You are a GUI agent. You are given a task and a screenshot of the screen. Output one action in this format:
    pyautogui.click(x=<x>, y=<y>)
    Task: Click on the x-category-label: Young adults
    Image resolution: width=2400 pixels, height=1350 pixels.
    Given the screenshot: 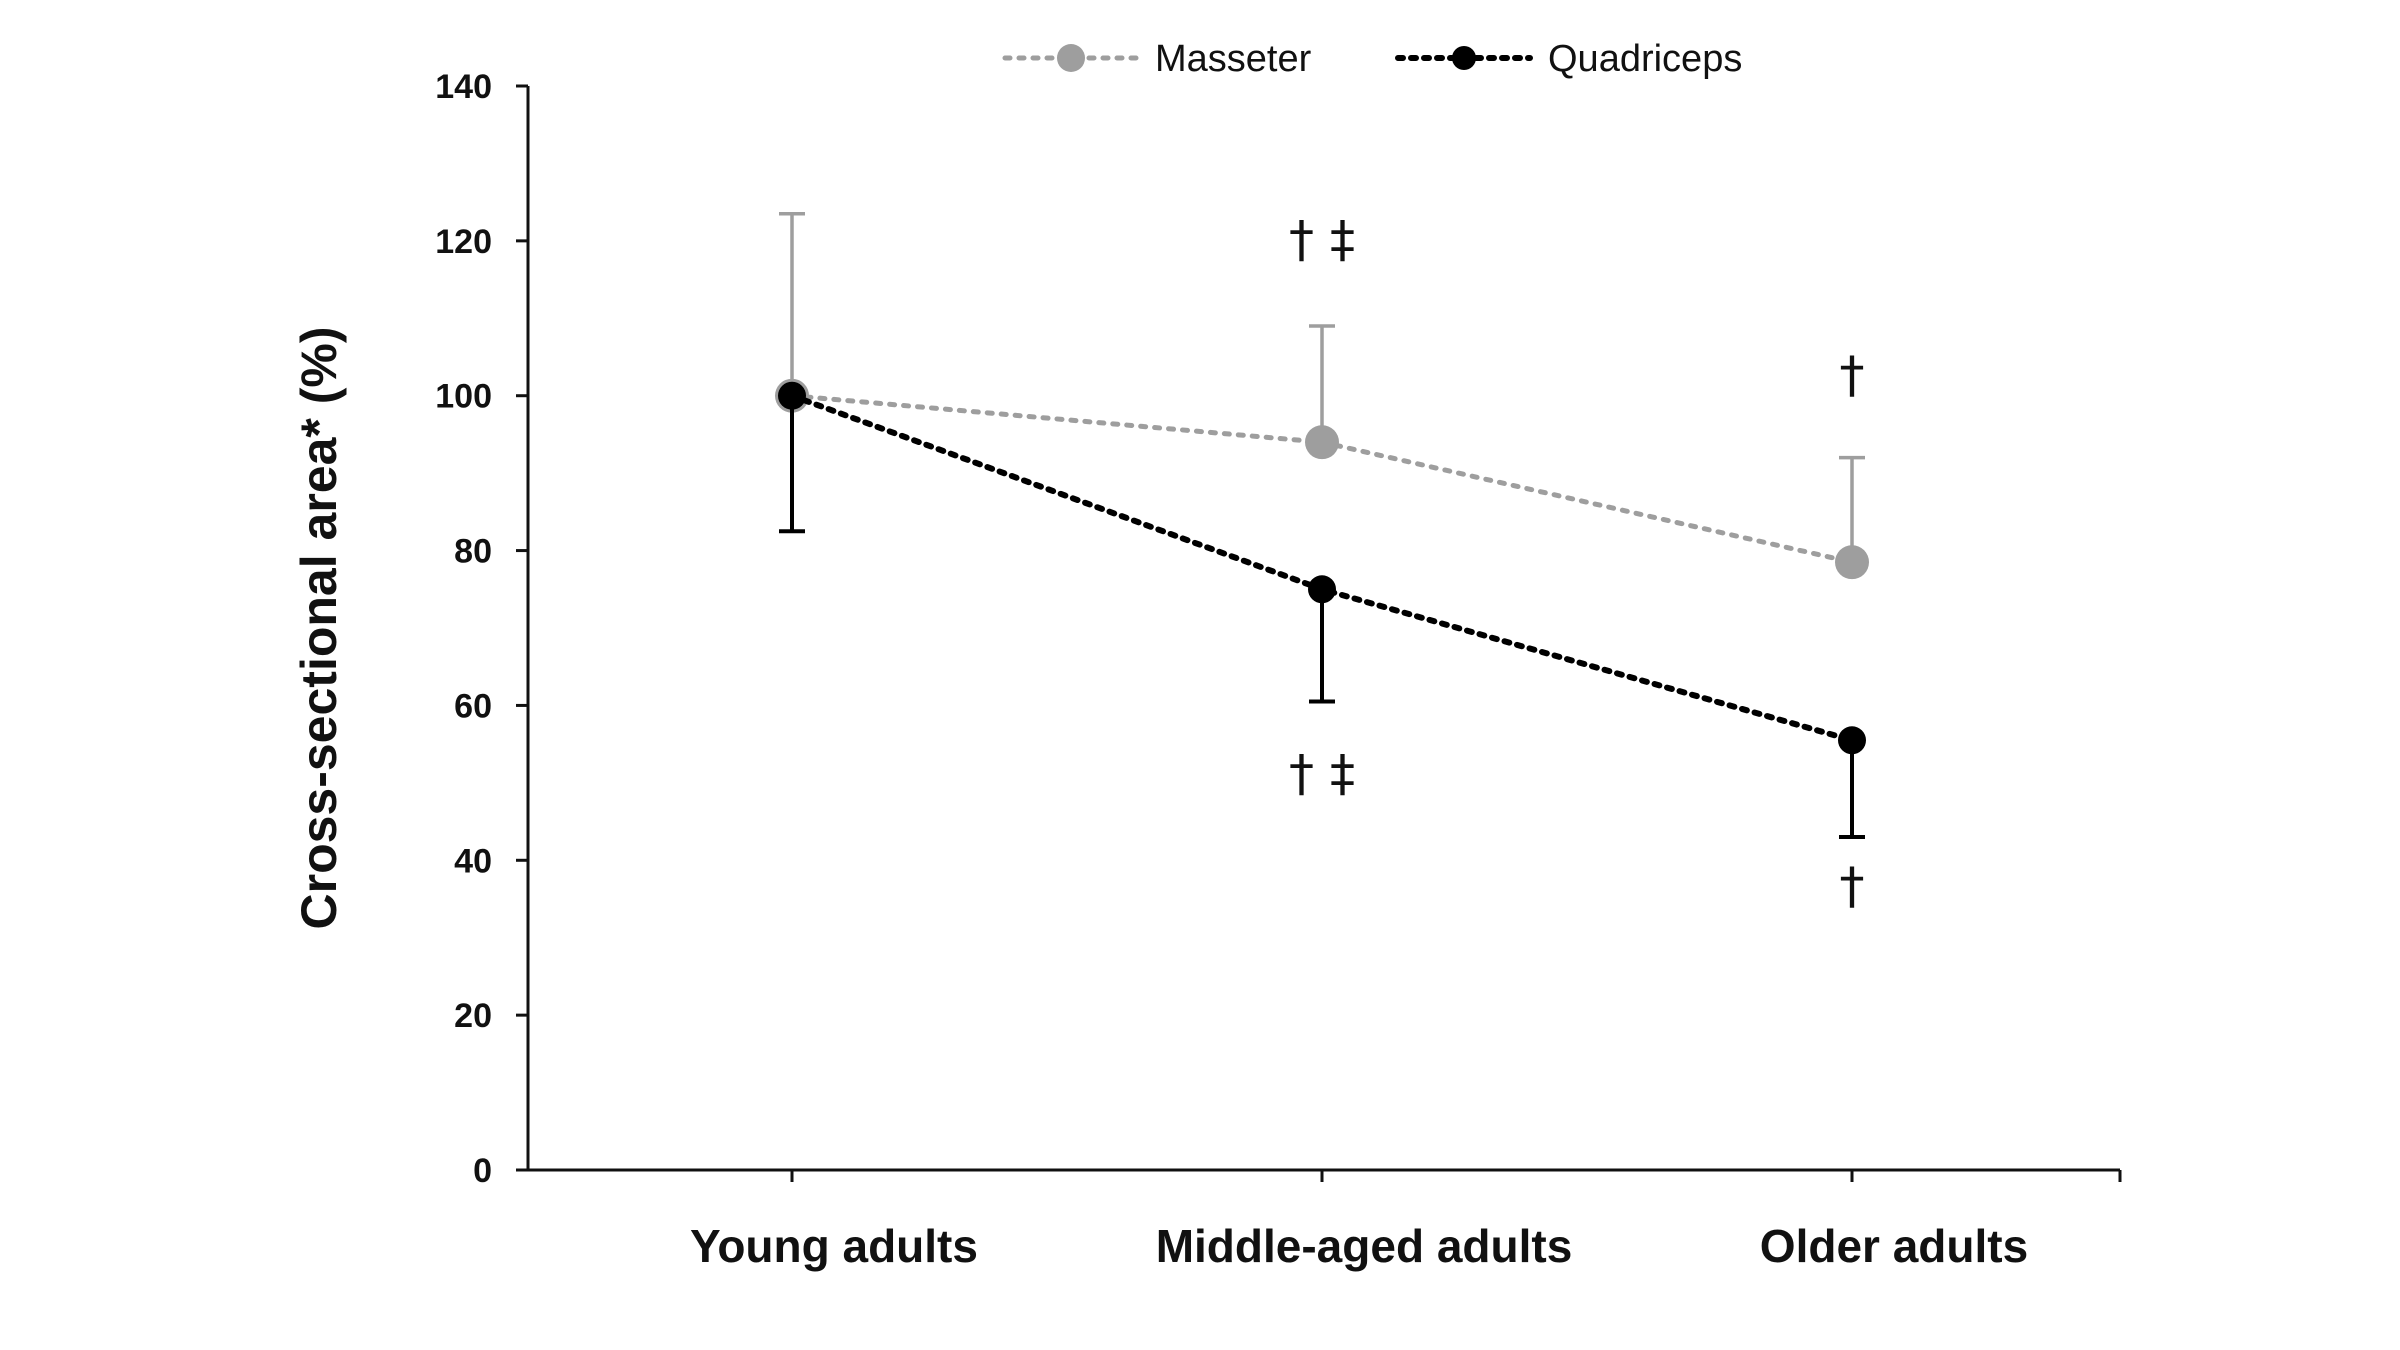 What is the action you would take?
    pyautogui.click(x=834, y=1246)
    